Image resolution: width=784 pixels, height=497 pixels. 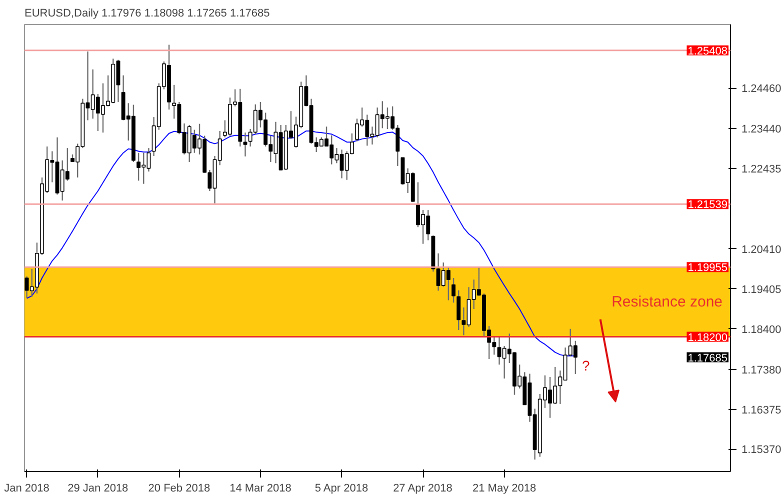 What do you see at coordinates (762, 450) in the screenshot?
I see `y-tick-label: 1.15370` at bounding box center [762, 450].